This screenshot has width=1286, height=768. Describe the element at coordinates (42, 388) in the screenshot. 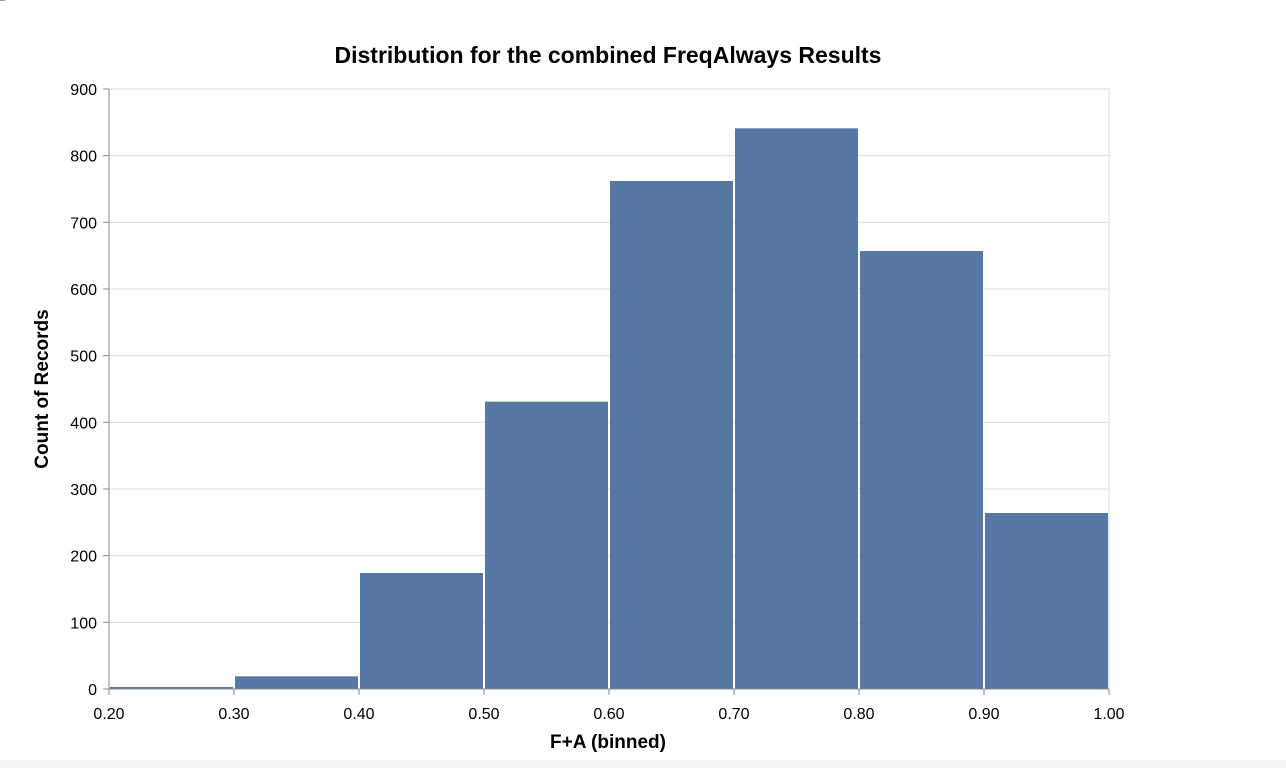

I see `y-axis-title: Count of Records` at that location.